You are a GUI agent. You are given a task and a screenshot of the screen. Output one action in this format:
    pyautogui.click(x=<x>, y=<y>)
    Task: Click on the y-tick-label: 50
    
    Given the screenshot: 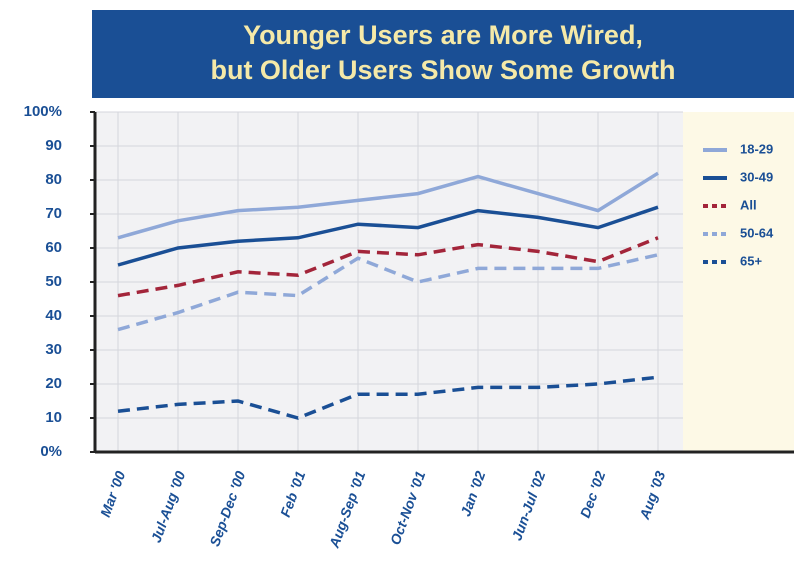 What is the action you would take?
    pyautogui.click(x=53, y=281)
    